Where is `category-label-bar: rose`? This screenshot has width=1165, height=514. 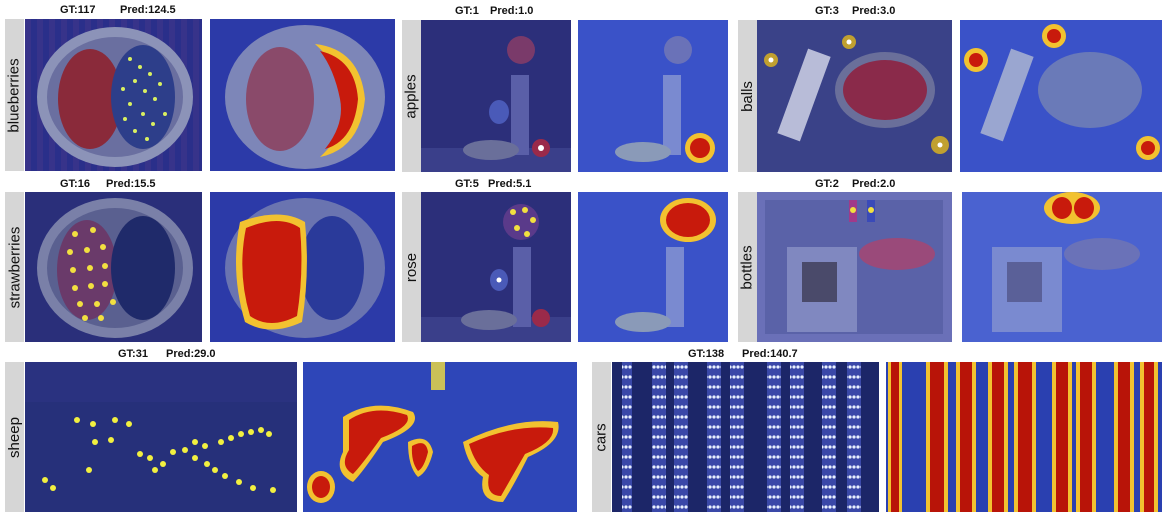
category-label-bar: rose is located at coordinates (411, 267).